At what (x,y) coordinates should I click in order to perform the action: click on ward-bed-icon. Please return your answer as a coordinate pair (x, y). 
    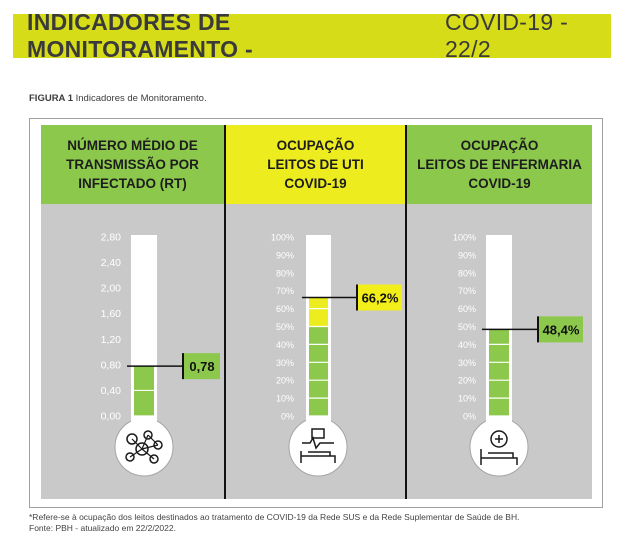
    Looking at the image, I should click on (499, 447).